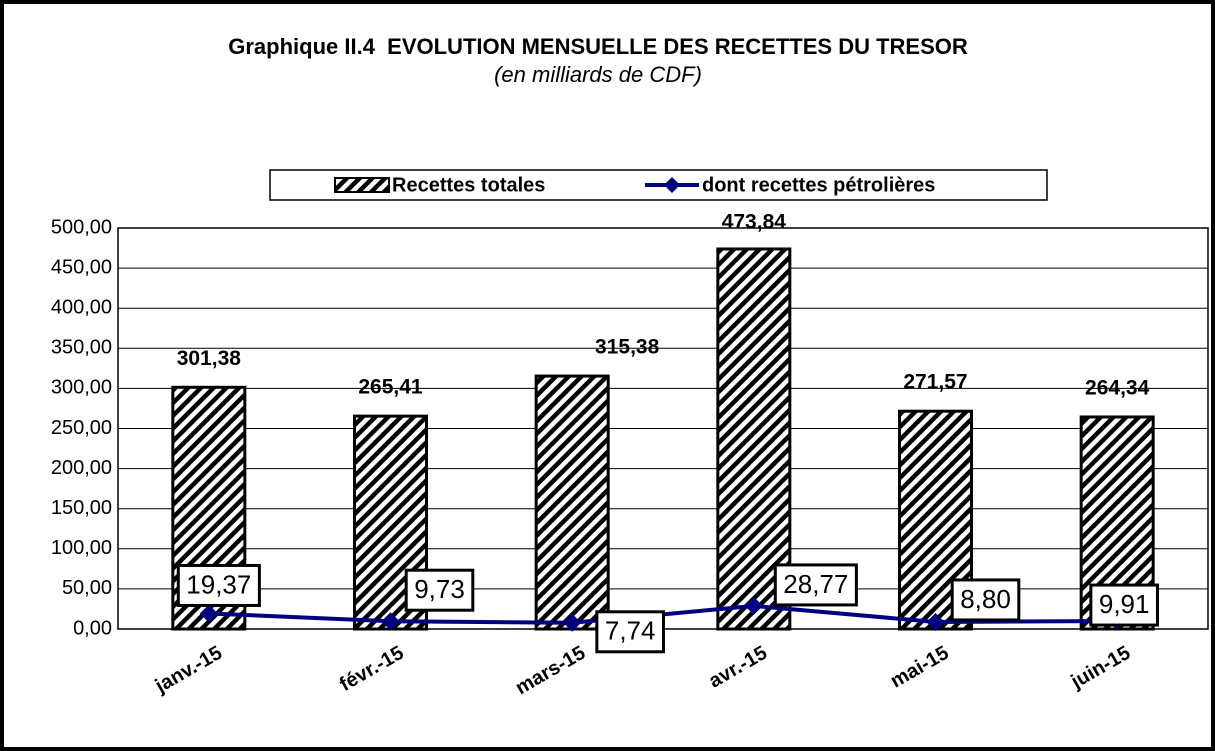  I want to click on bar-value-label: 473,84, so click(754, 222).